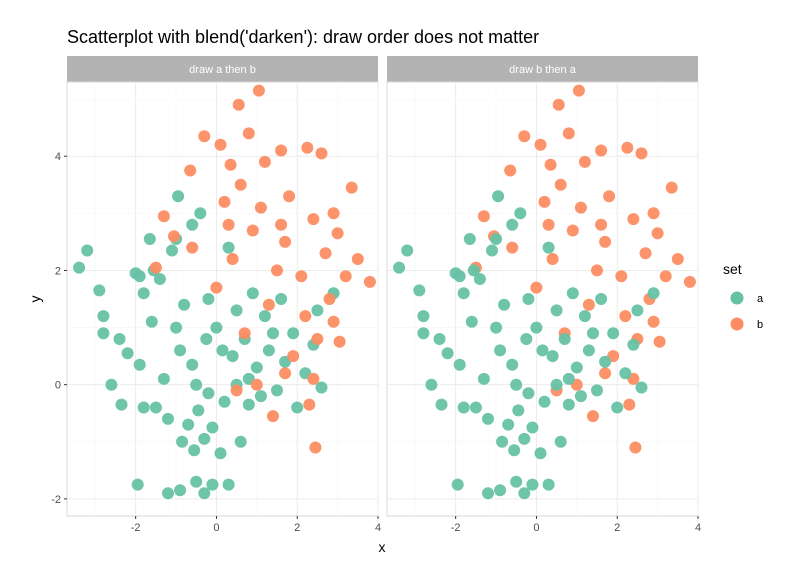 The width and height of the screenshot is (790, 570). What do you see at coordinates (543, 70) in the screenshot?
I see `strip-label-right: draw b then a` at bounding box center [543, 70].